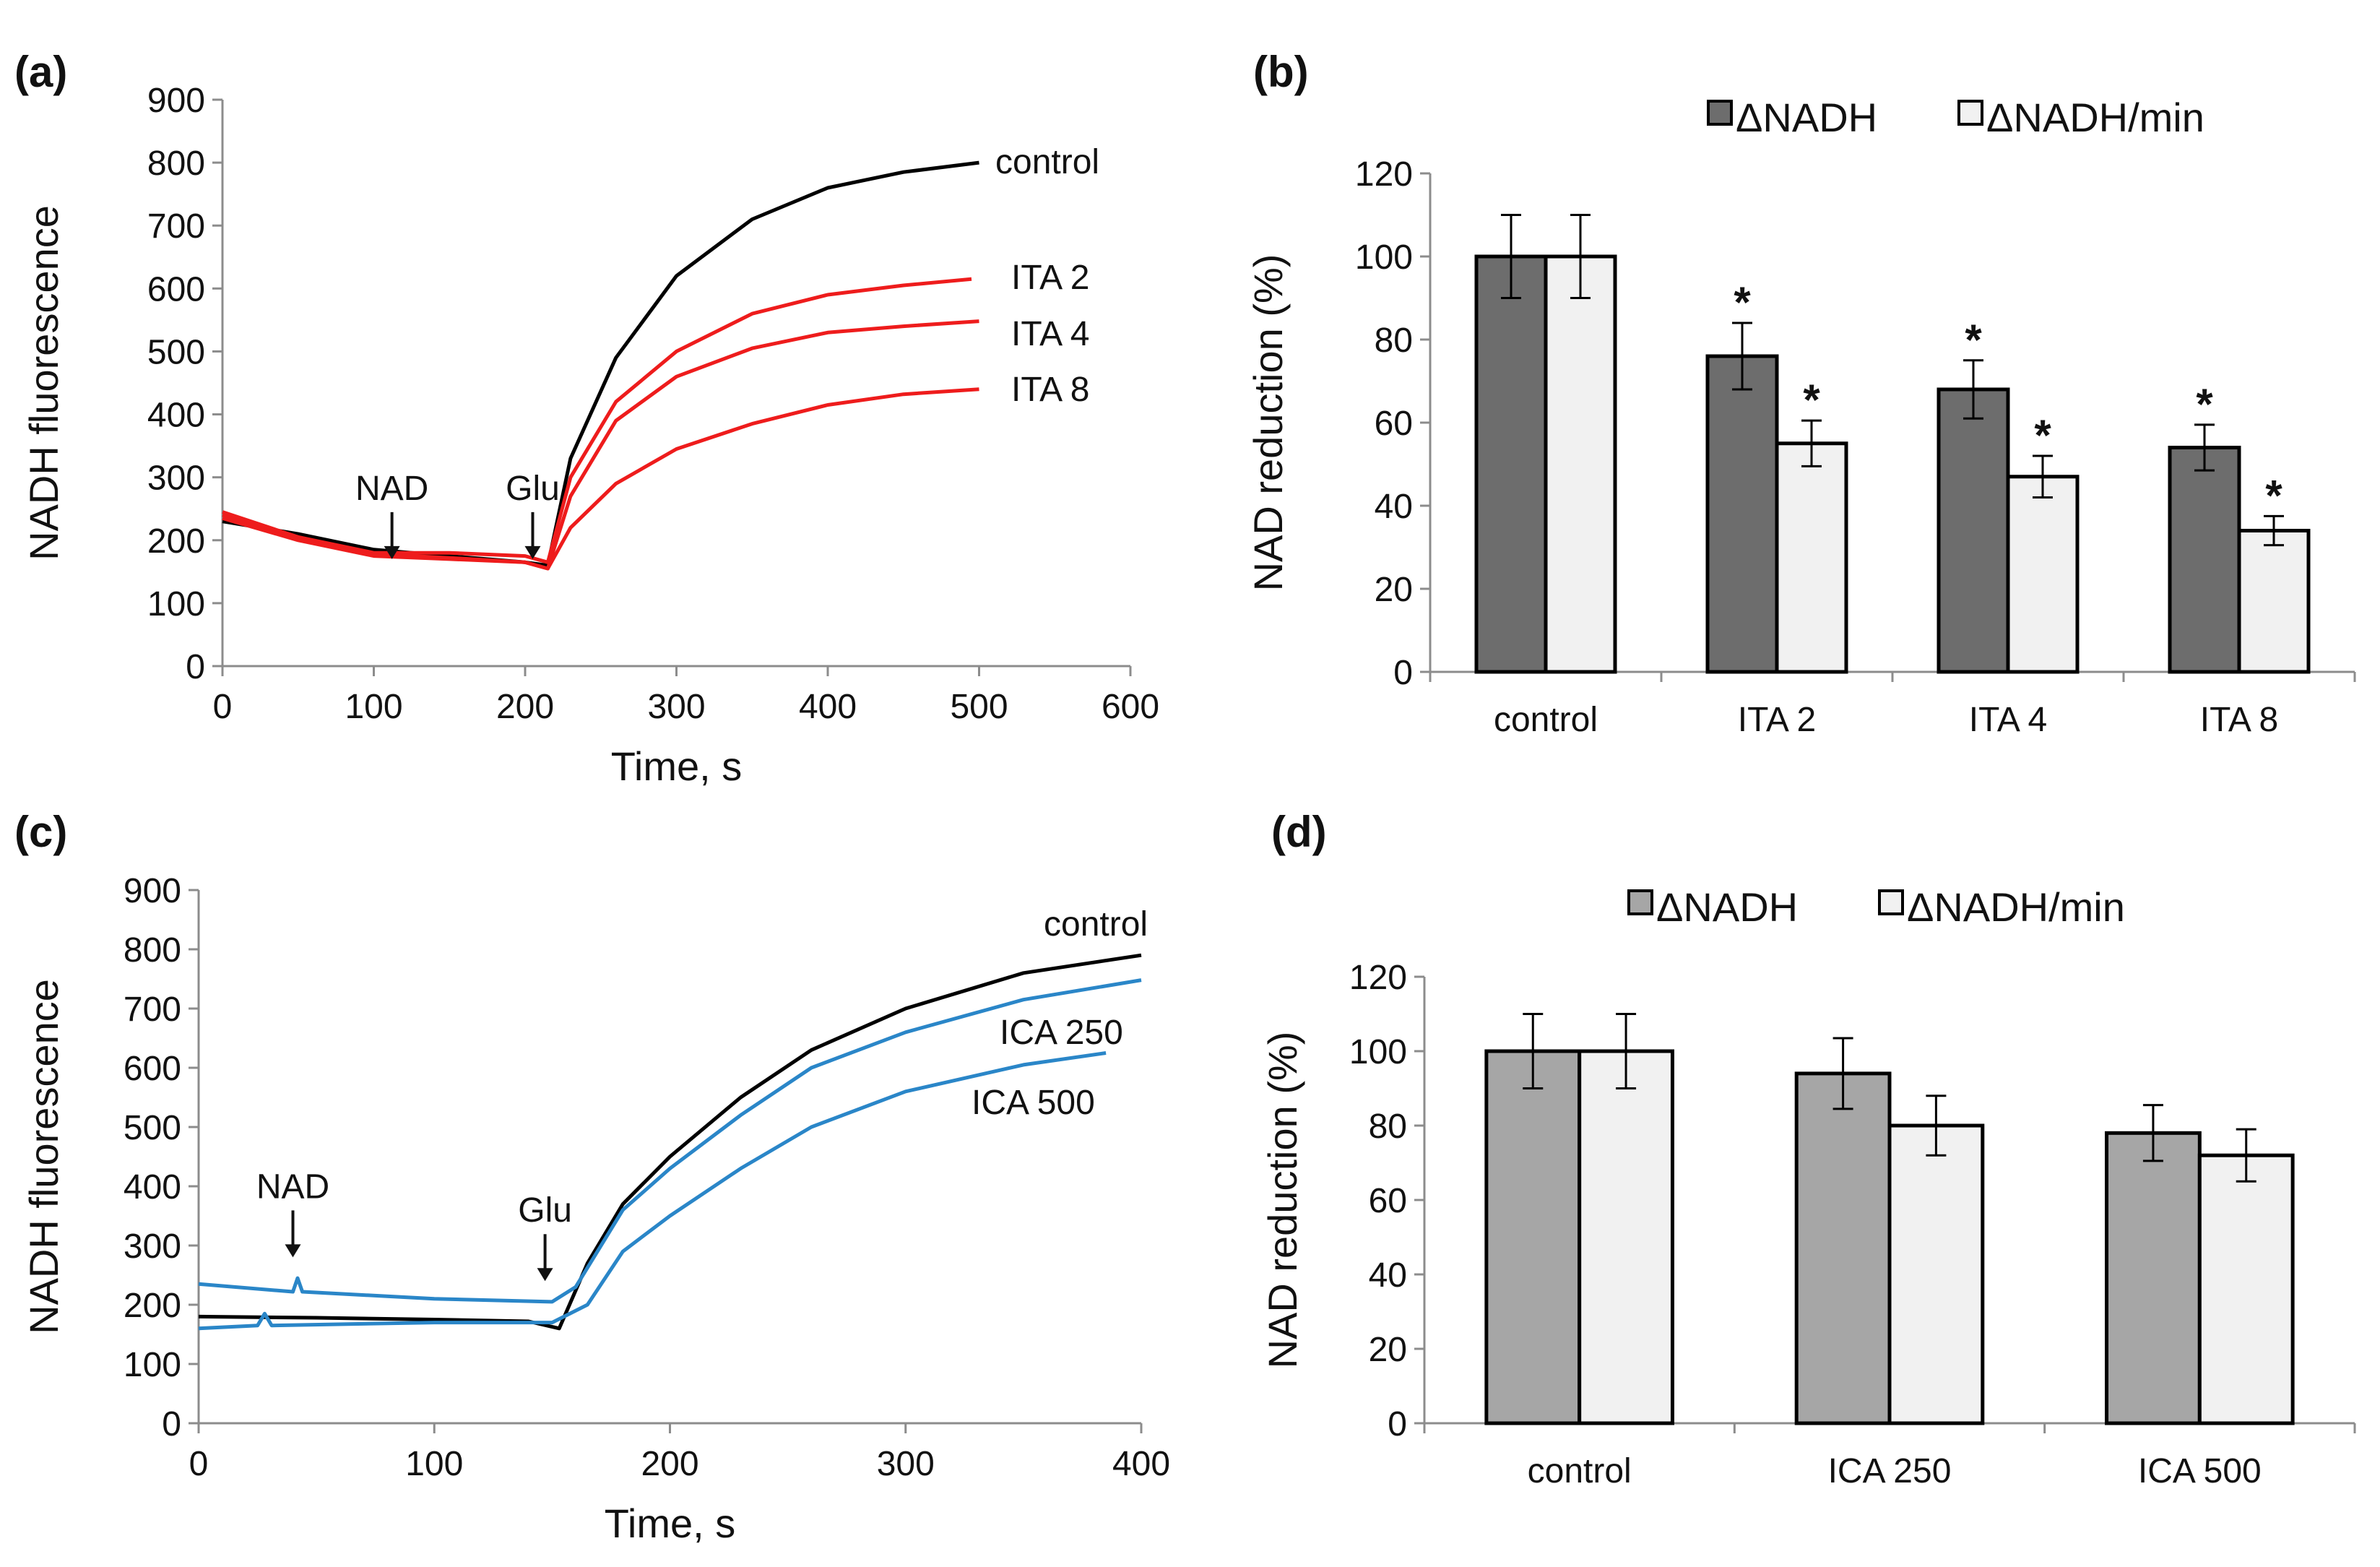 Image resolution: width=2380 pixels, height=1567 pixels. Describe the element at coordinates (1388, 1201) in the screenshot. I see `y-tick-label: 60` at that location.